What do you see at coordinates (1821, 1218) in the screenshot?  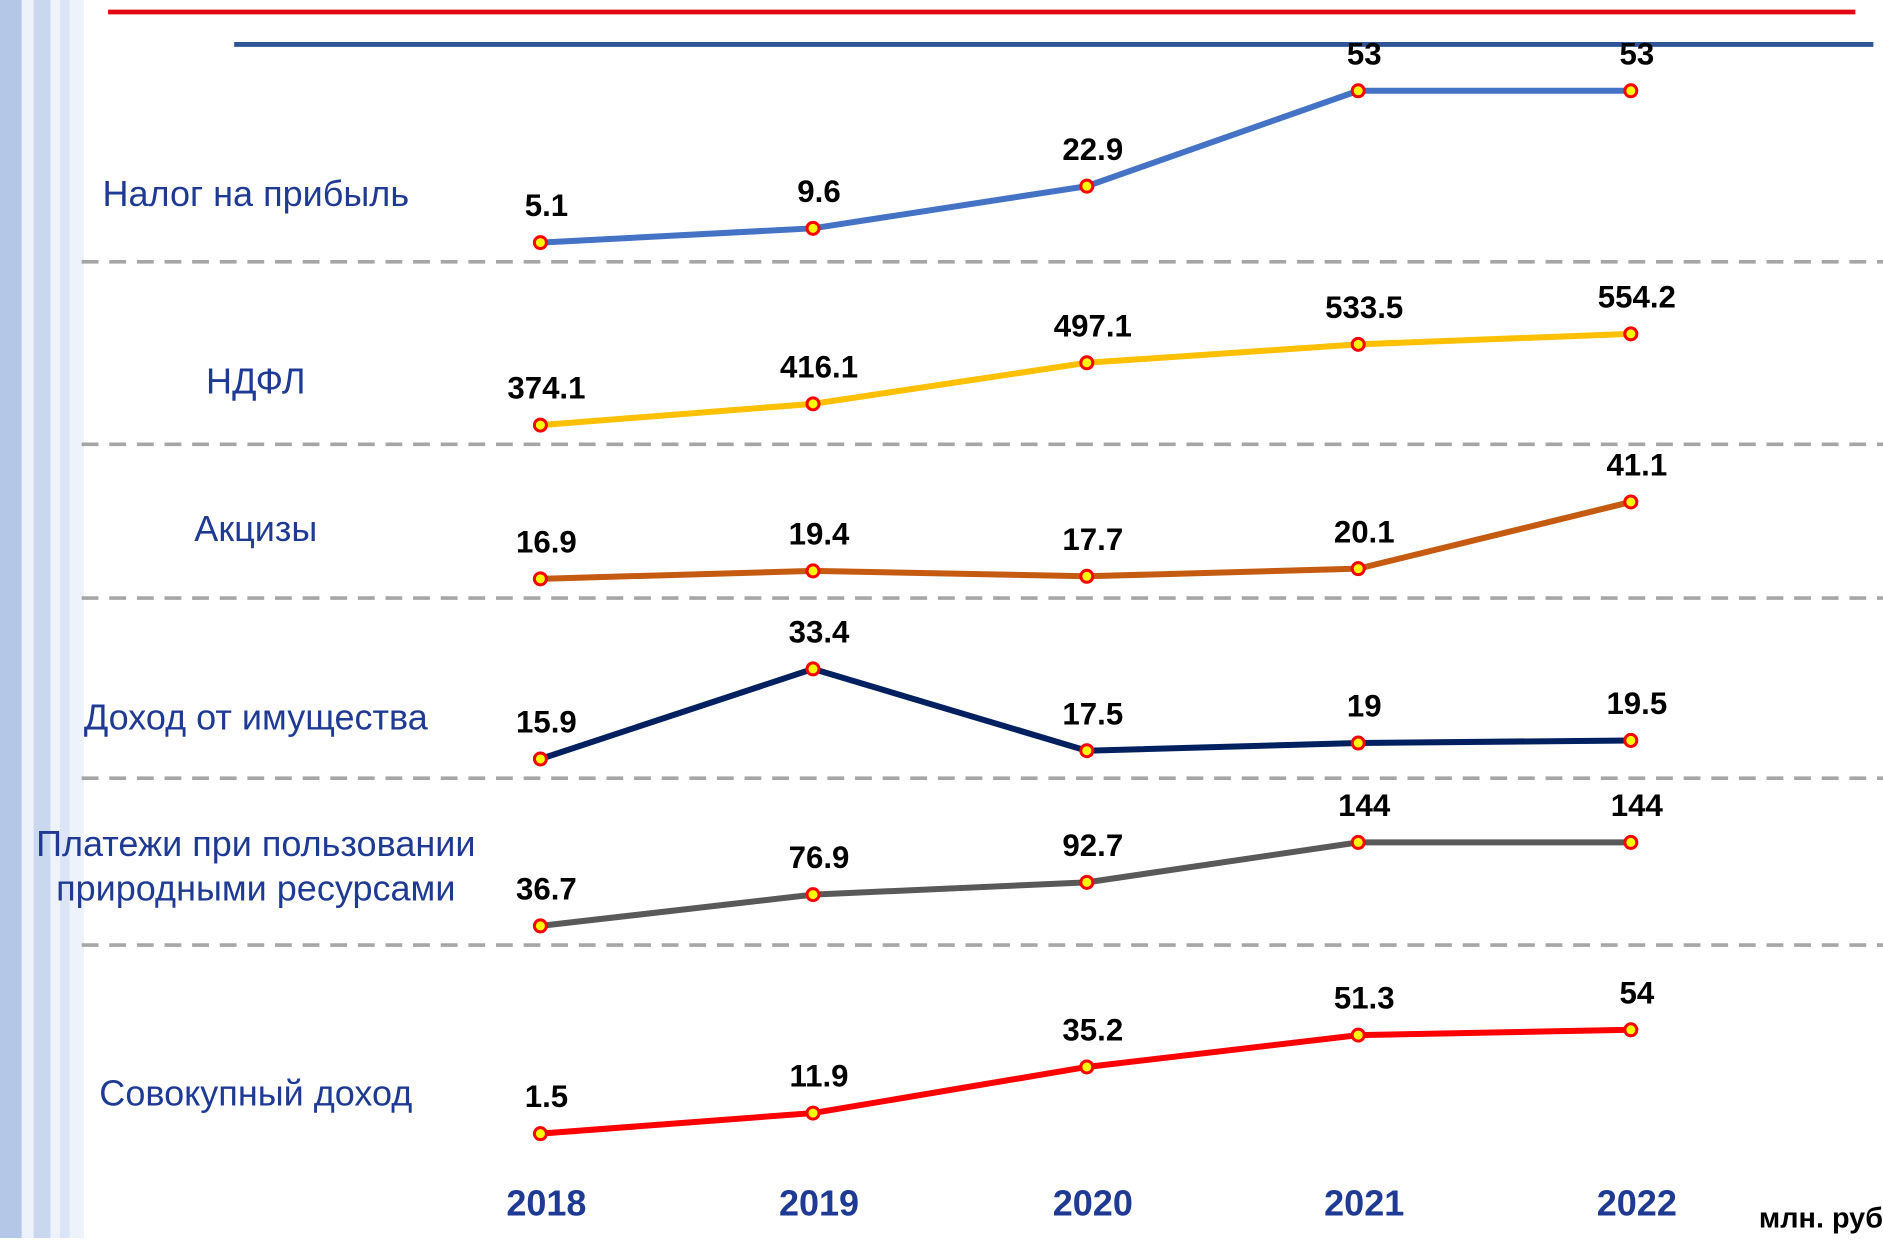 I see `unit-label: млн. руб` at bounding box center [1821, 1218].